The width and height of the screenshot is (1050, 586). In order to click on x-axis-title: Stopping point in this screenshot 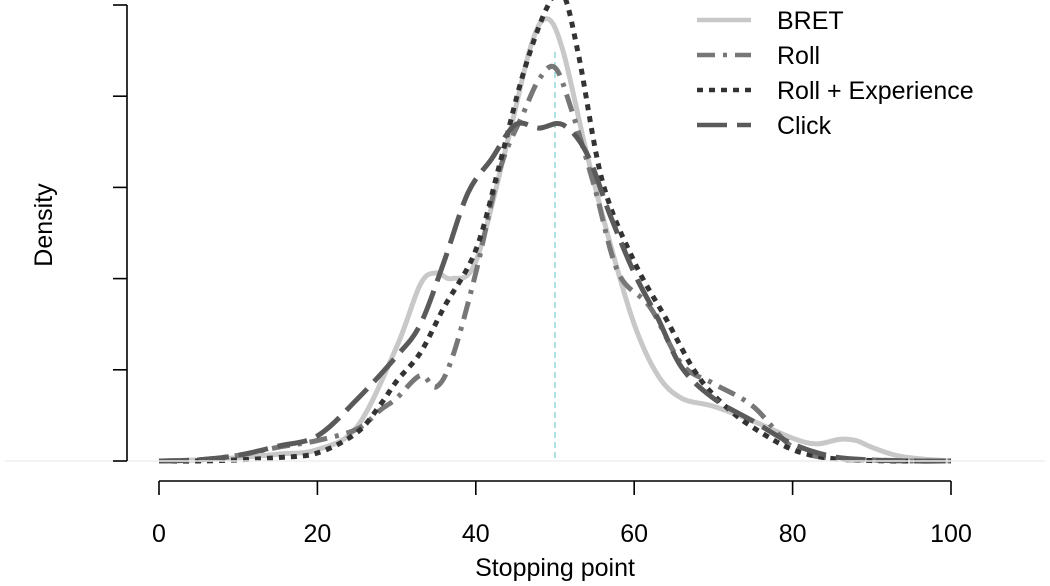, I will do `click(555, 568)`.